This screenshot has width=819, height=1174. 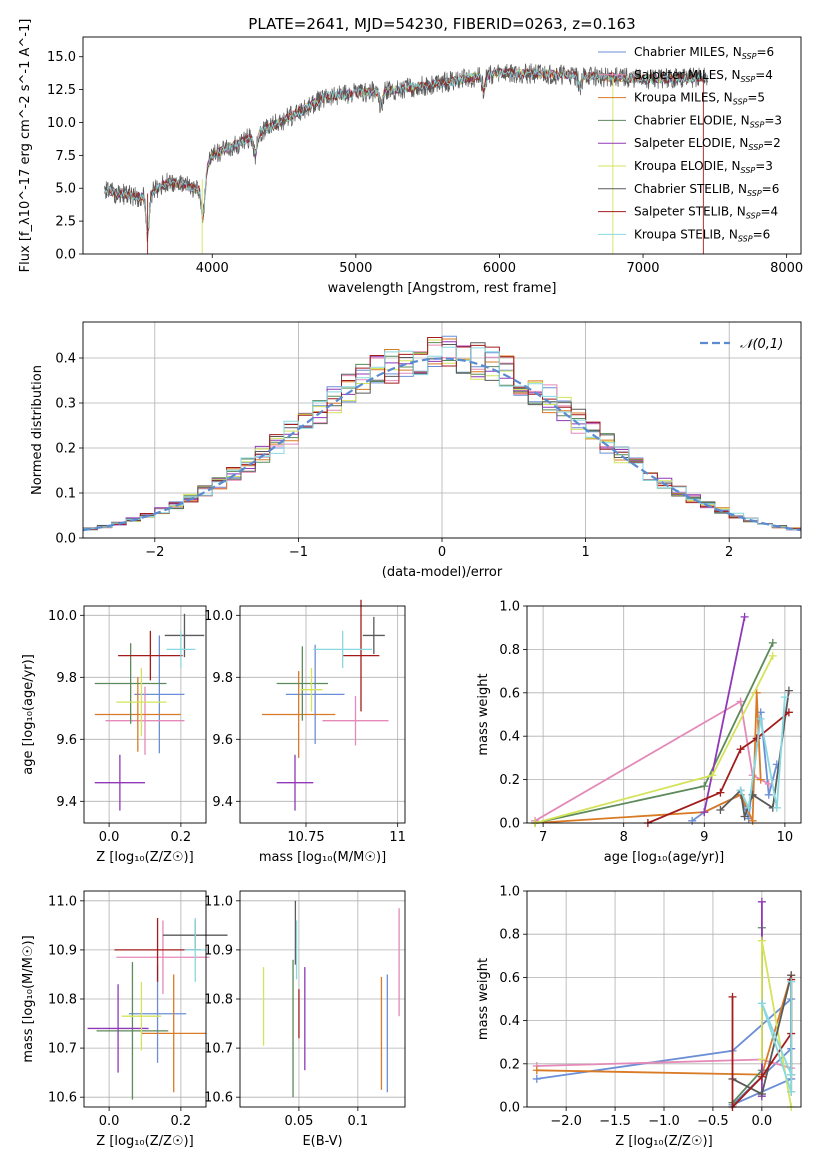 I want to click on spectrum-line-kroupa-miles, so click(x=406, y=150).